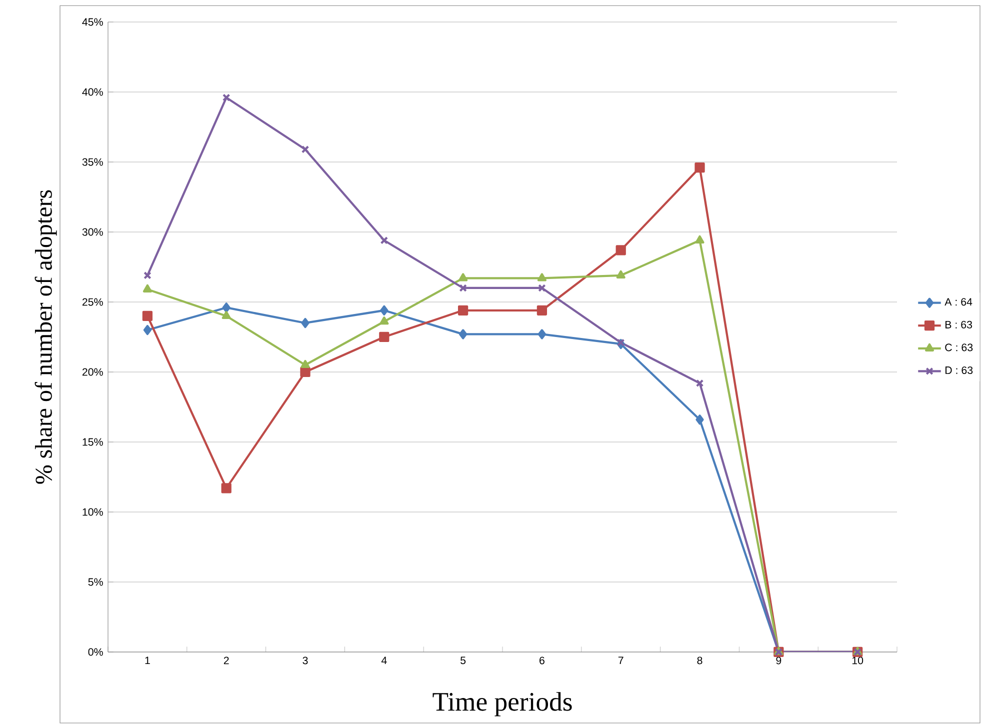  I want to click on legend-label: D : 63, so click(959, 370).